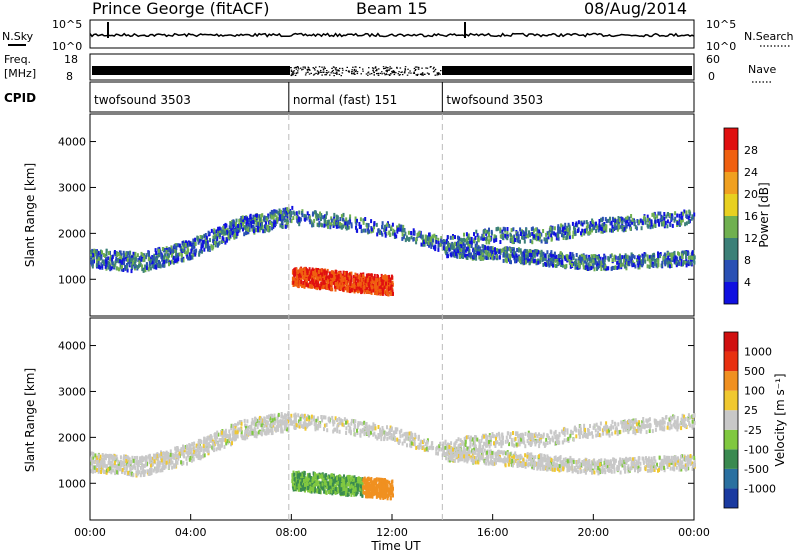 The width and height of the screenshot is (800, 558). I want to click on y-tick-label: 1000, so click(72, 279).